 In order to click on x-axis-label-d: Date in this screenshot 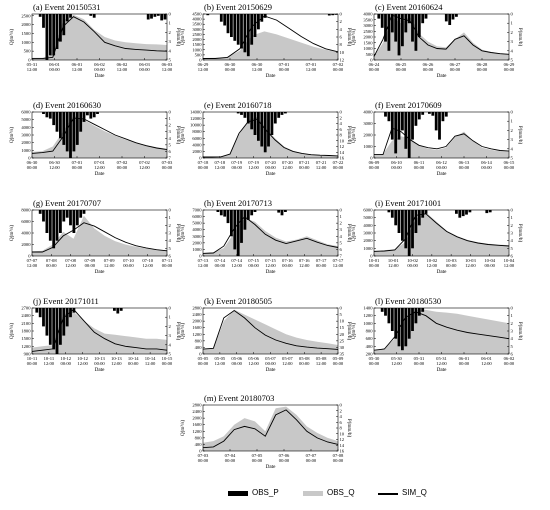, I will do `click(100, 174)`.